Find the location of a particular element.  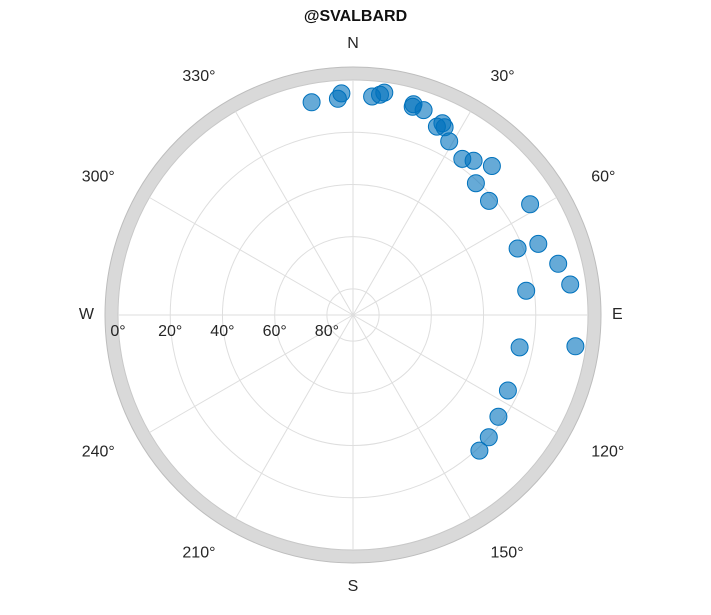

cardinal-label-n: N is located at coordinates (353, 43).